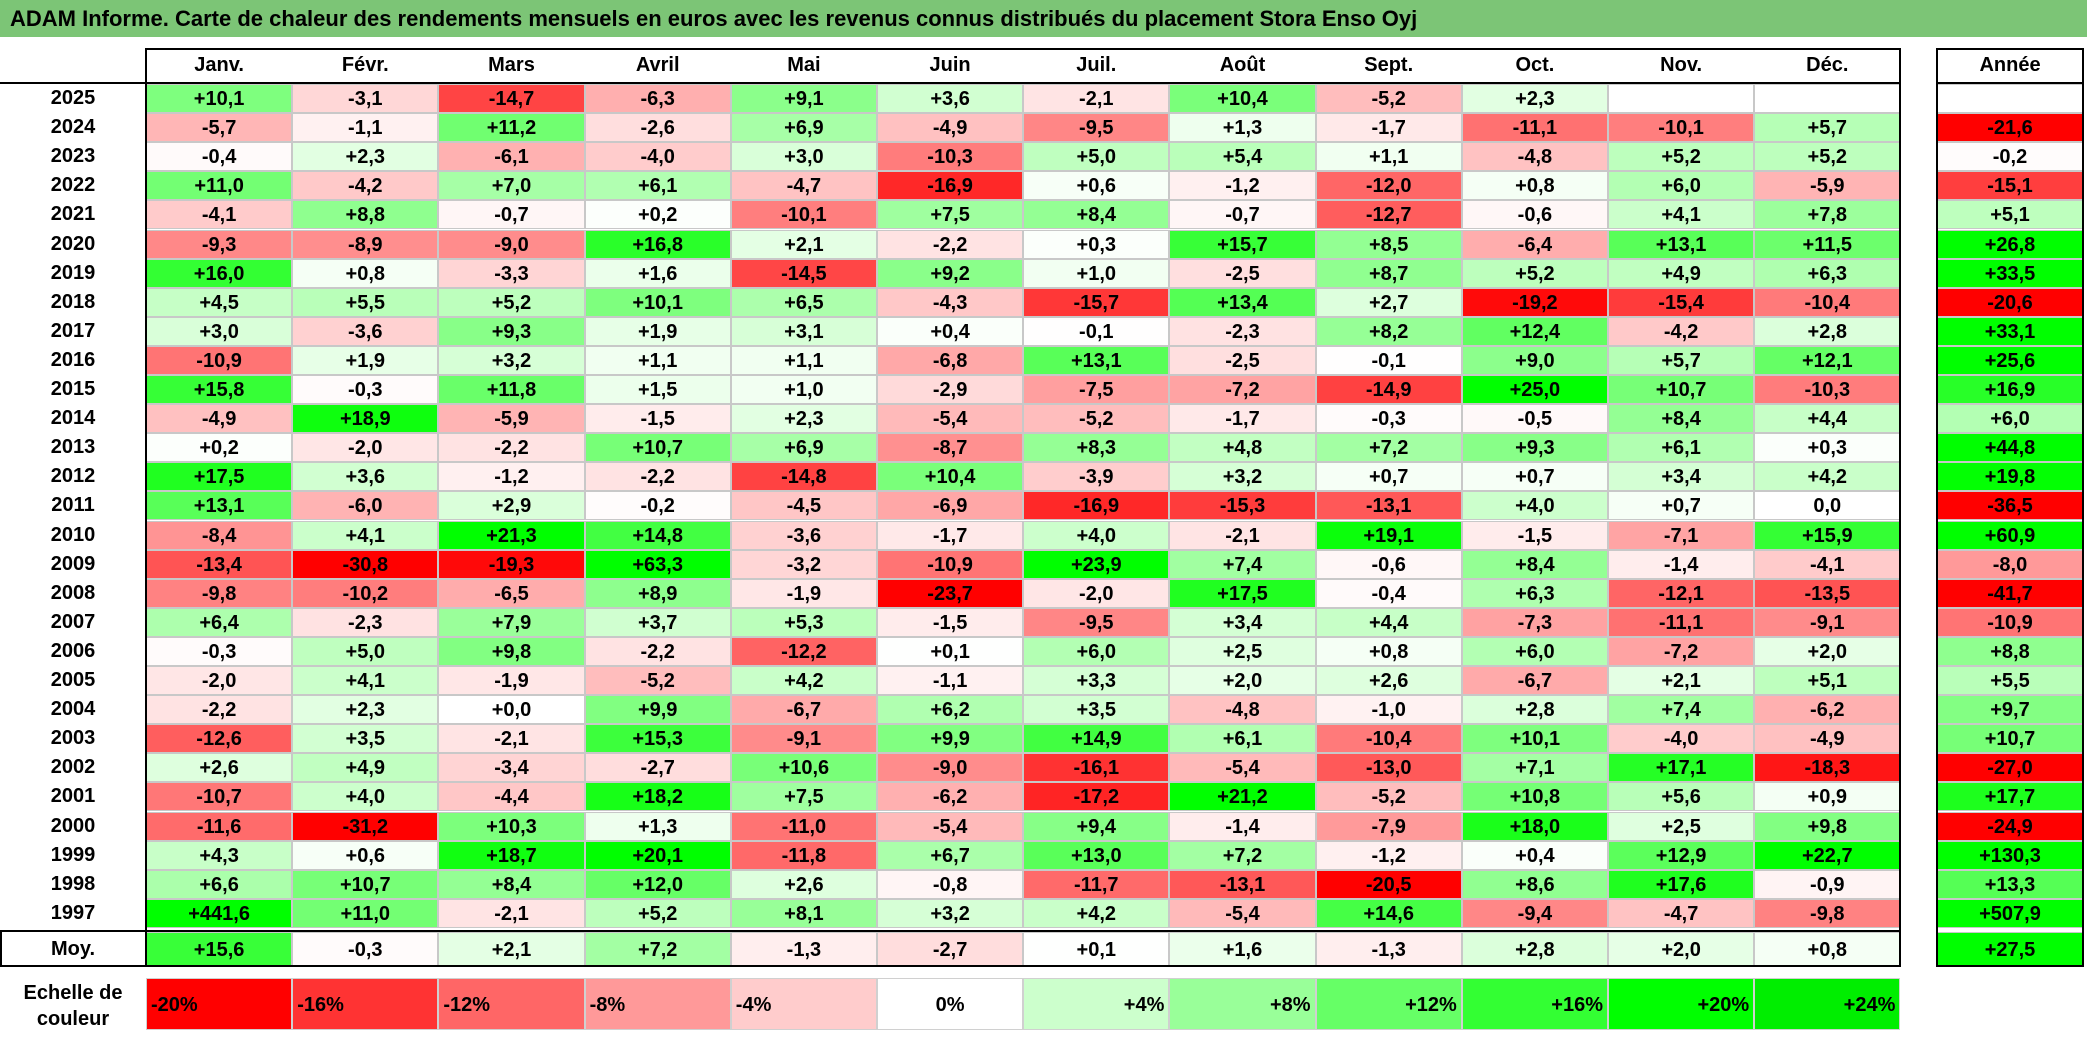  Describe the element at coordinates (1242, 65) in the screenshot. I see `month-header: Août` at that location.